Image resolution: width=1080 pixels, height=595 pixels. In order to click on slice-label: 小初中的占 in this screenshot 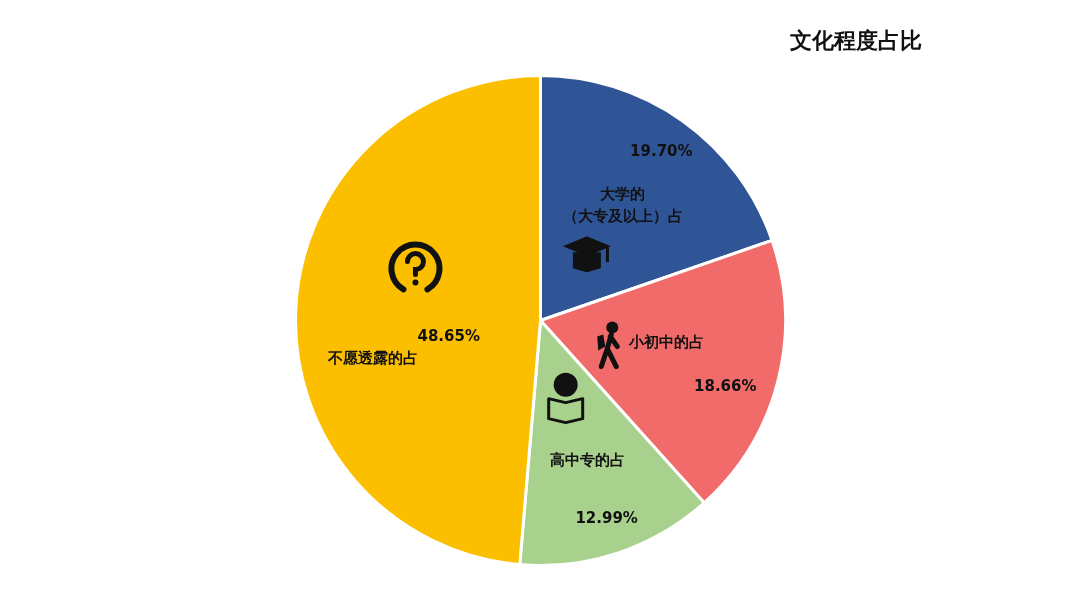, I will do `click(665, 341)`.